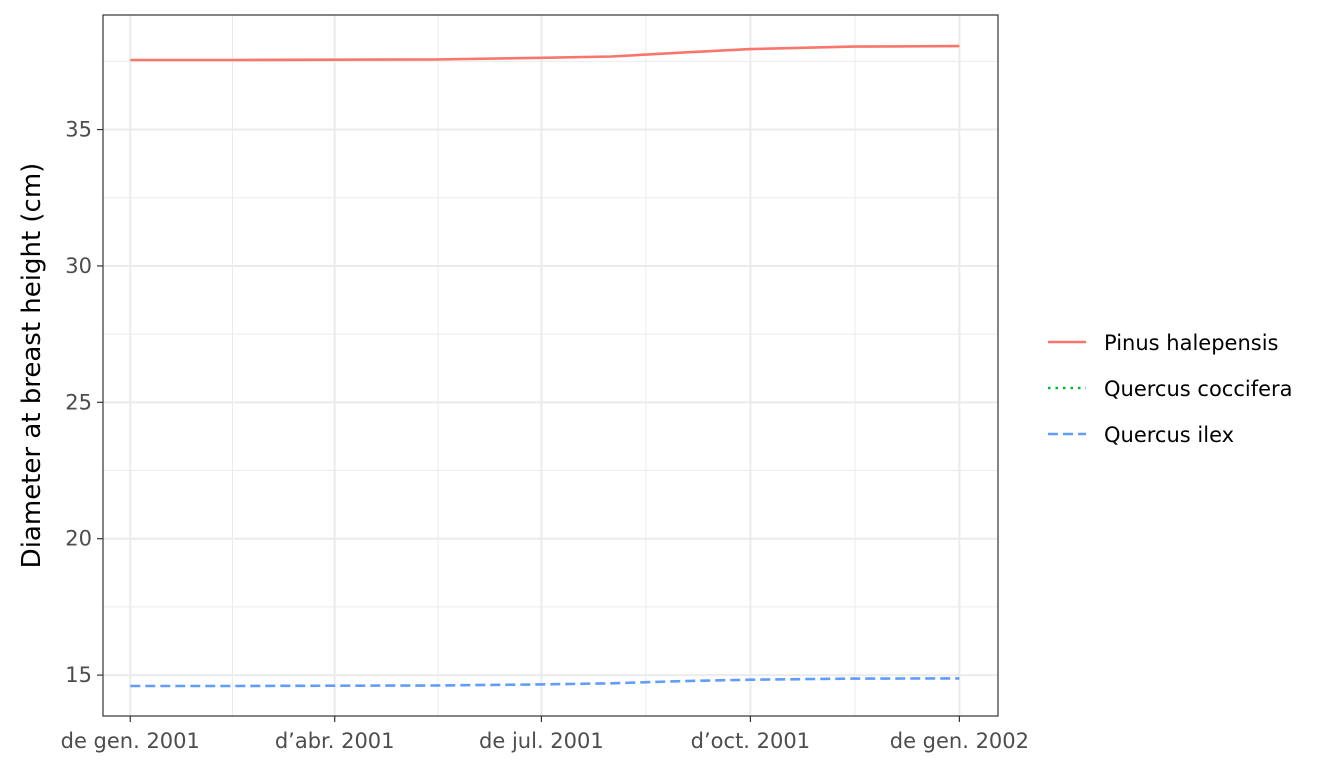 This screenshot has width=1344, height=768. What do you see at coordinates (959, 741) in the screenshot?
I see `x-tick-label: de gen. 2002` at bounding box center [959, 741].